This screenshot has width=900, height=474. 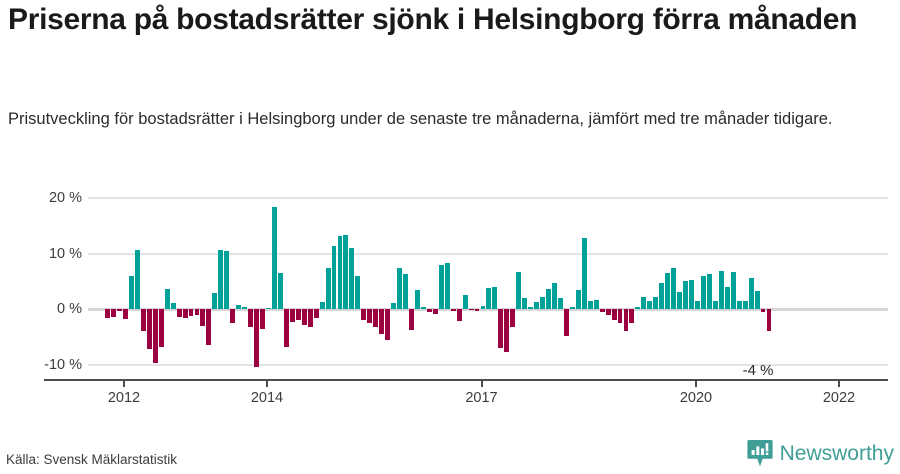 What do you see at coordinates (267, 398) in the screenshot?
I see `x-axis-label: 2014` at bounding box center [267, 398].